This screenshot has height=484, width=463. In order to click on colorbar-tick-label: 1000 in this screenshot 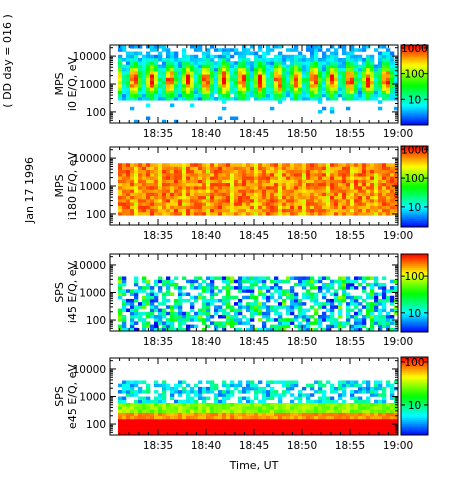, I will do `click(414, 49)`.